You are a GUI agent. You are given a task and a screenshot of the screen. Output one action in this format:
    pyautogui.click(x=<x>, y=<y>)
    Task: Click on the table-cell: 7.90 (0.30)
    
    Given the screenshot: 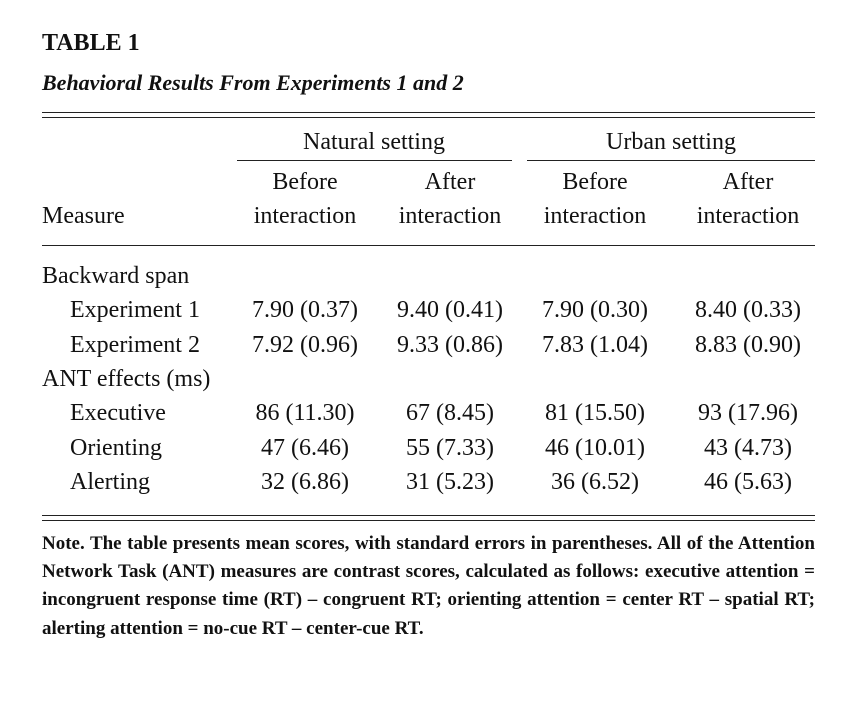 What is the action you would take?
    pyautogui.click(x=595, y=310)
    